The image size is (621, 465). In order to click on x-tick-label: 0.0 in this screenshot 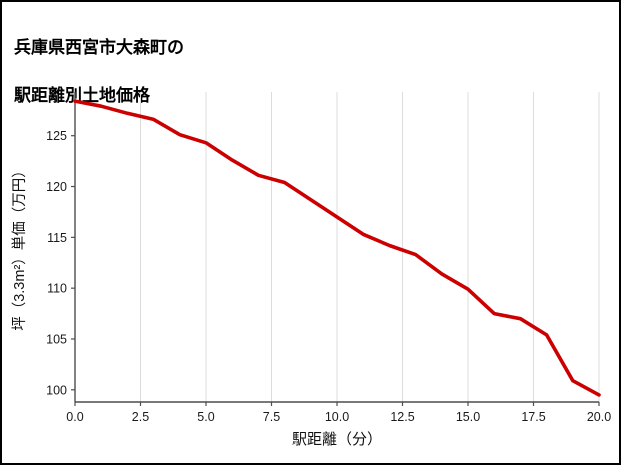, I will do `click(74, 417)`.